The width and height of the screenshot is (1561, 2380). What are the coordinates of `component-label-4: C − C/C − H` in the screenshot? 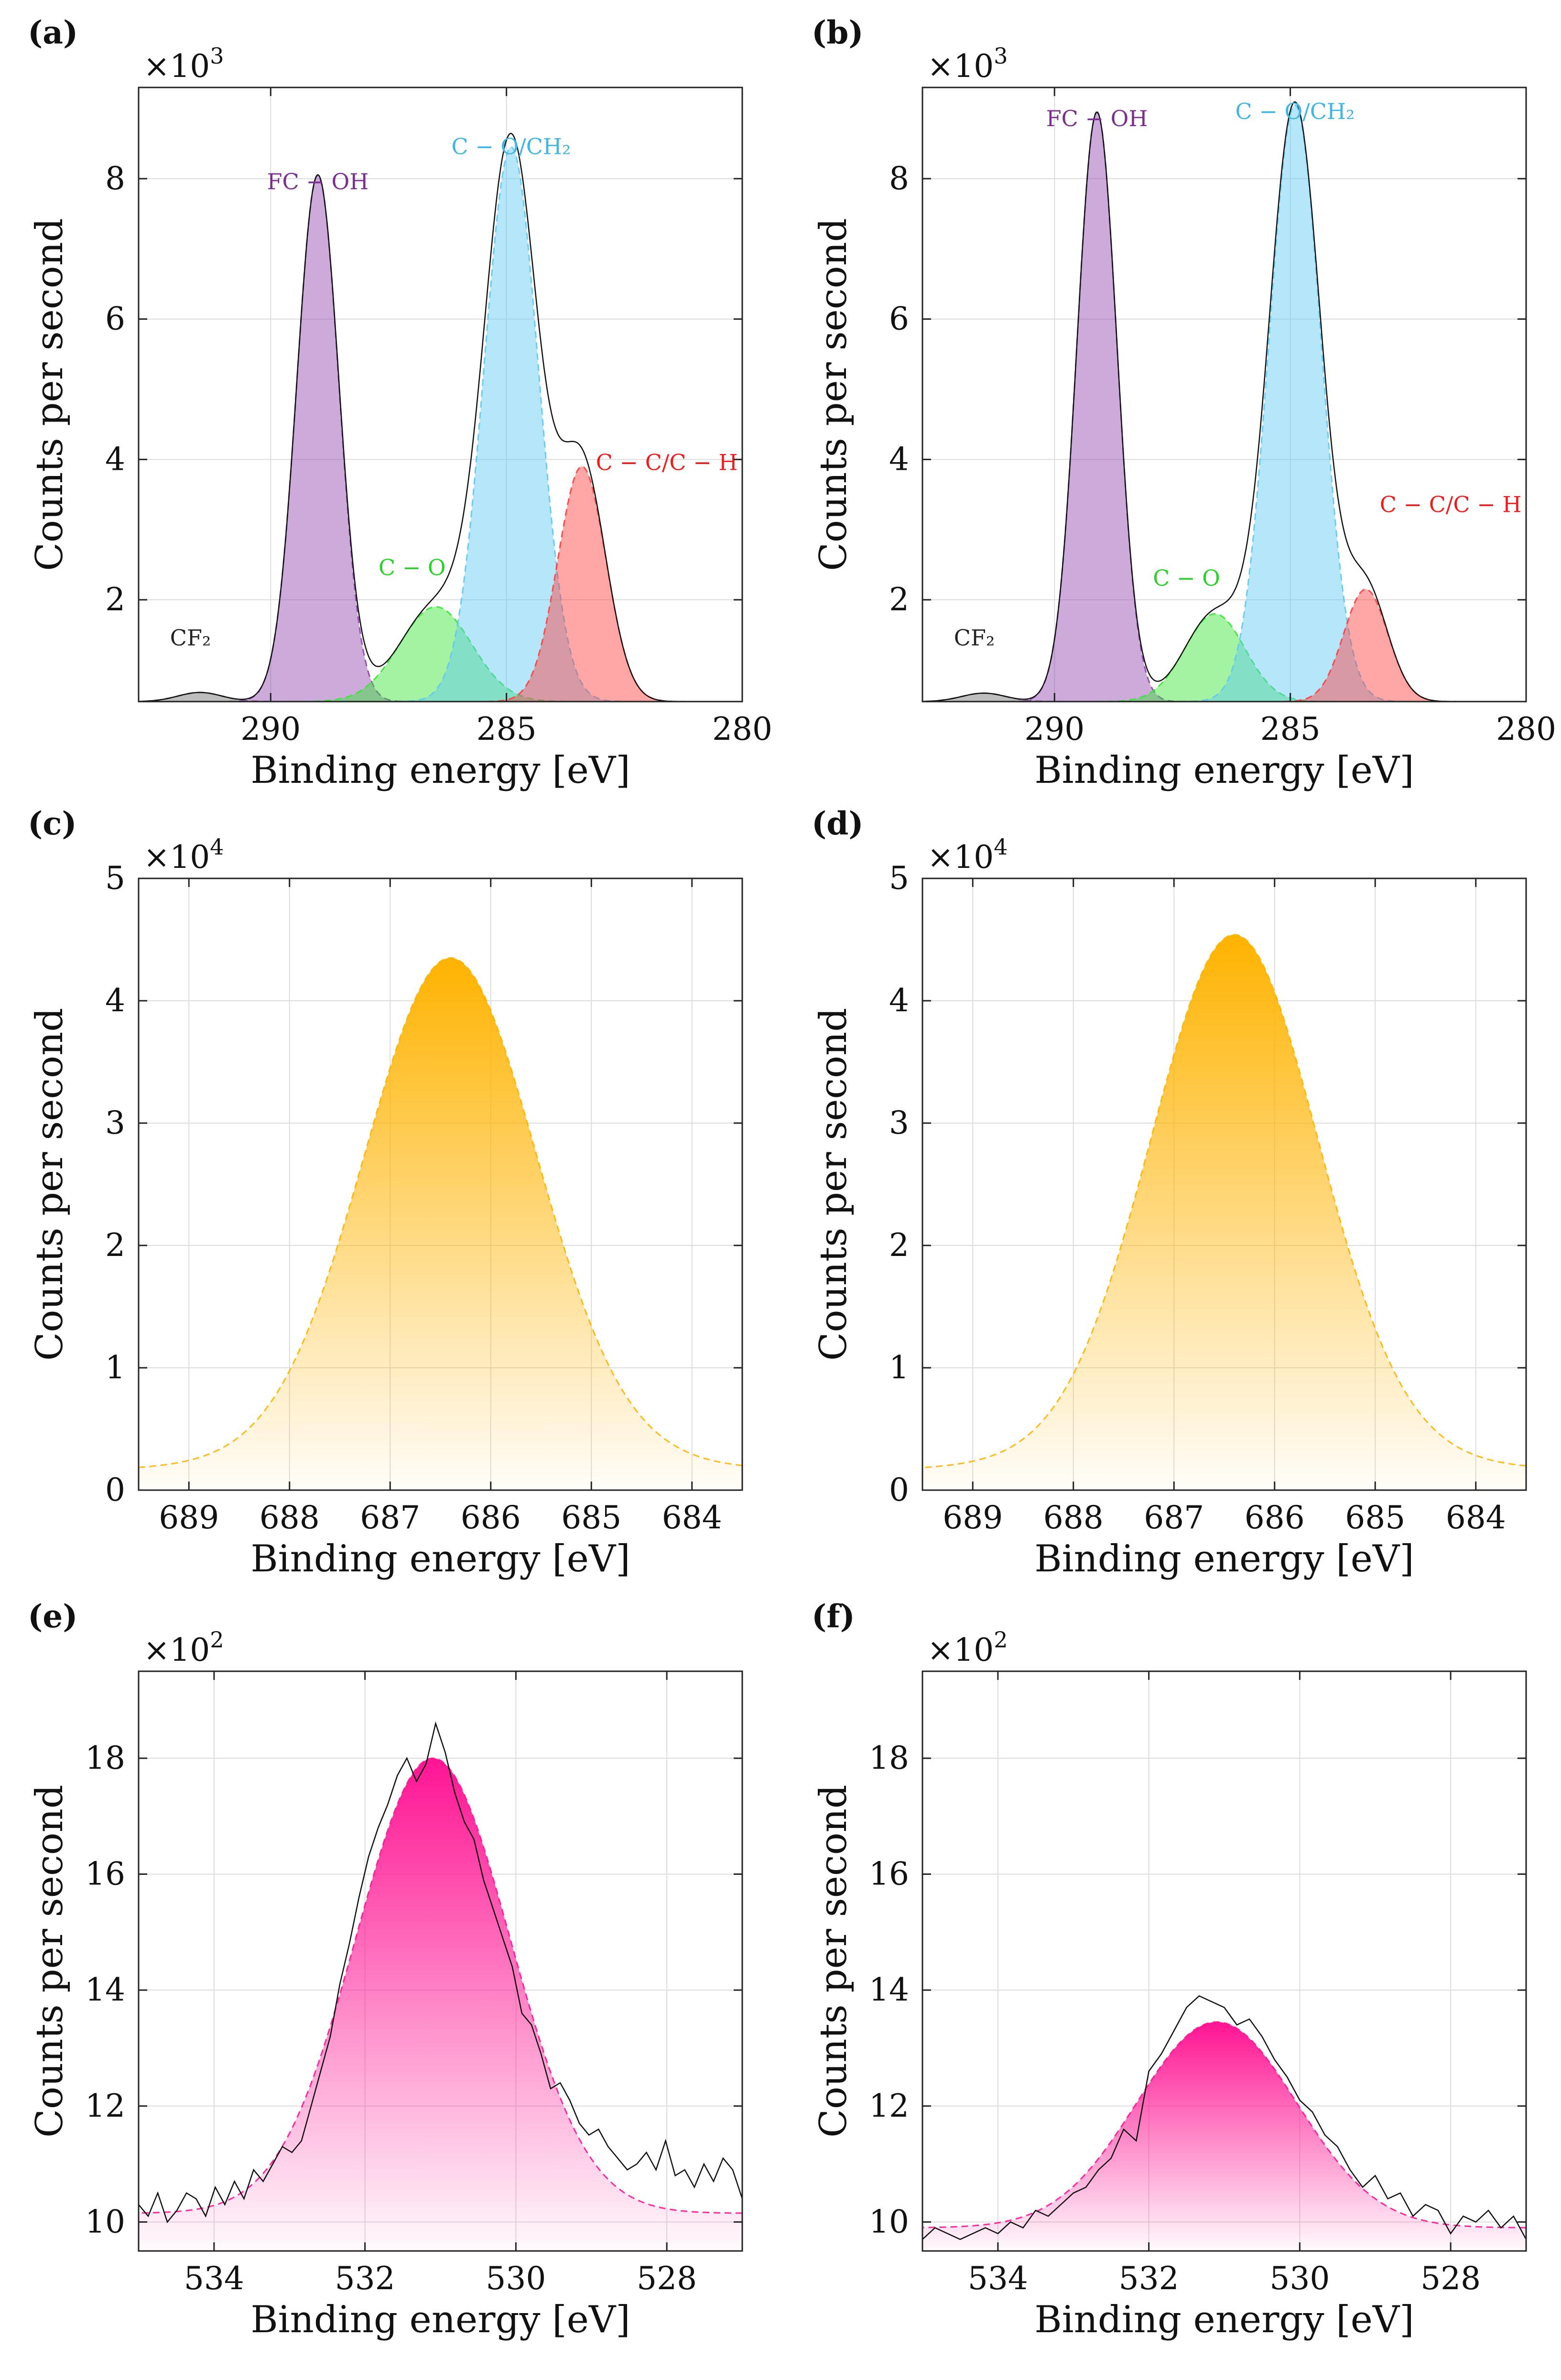 It's located at (667, 462).